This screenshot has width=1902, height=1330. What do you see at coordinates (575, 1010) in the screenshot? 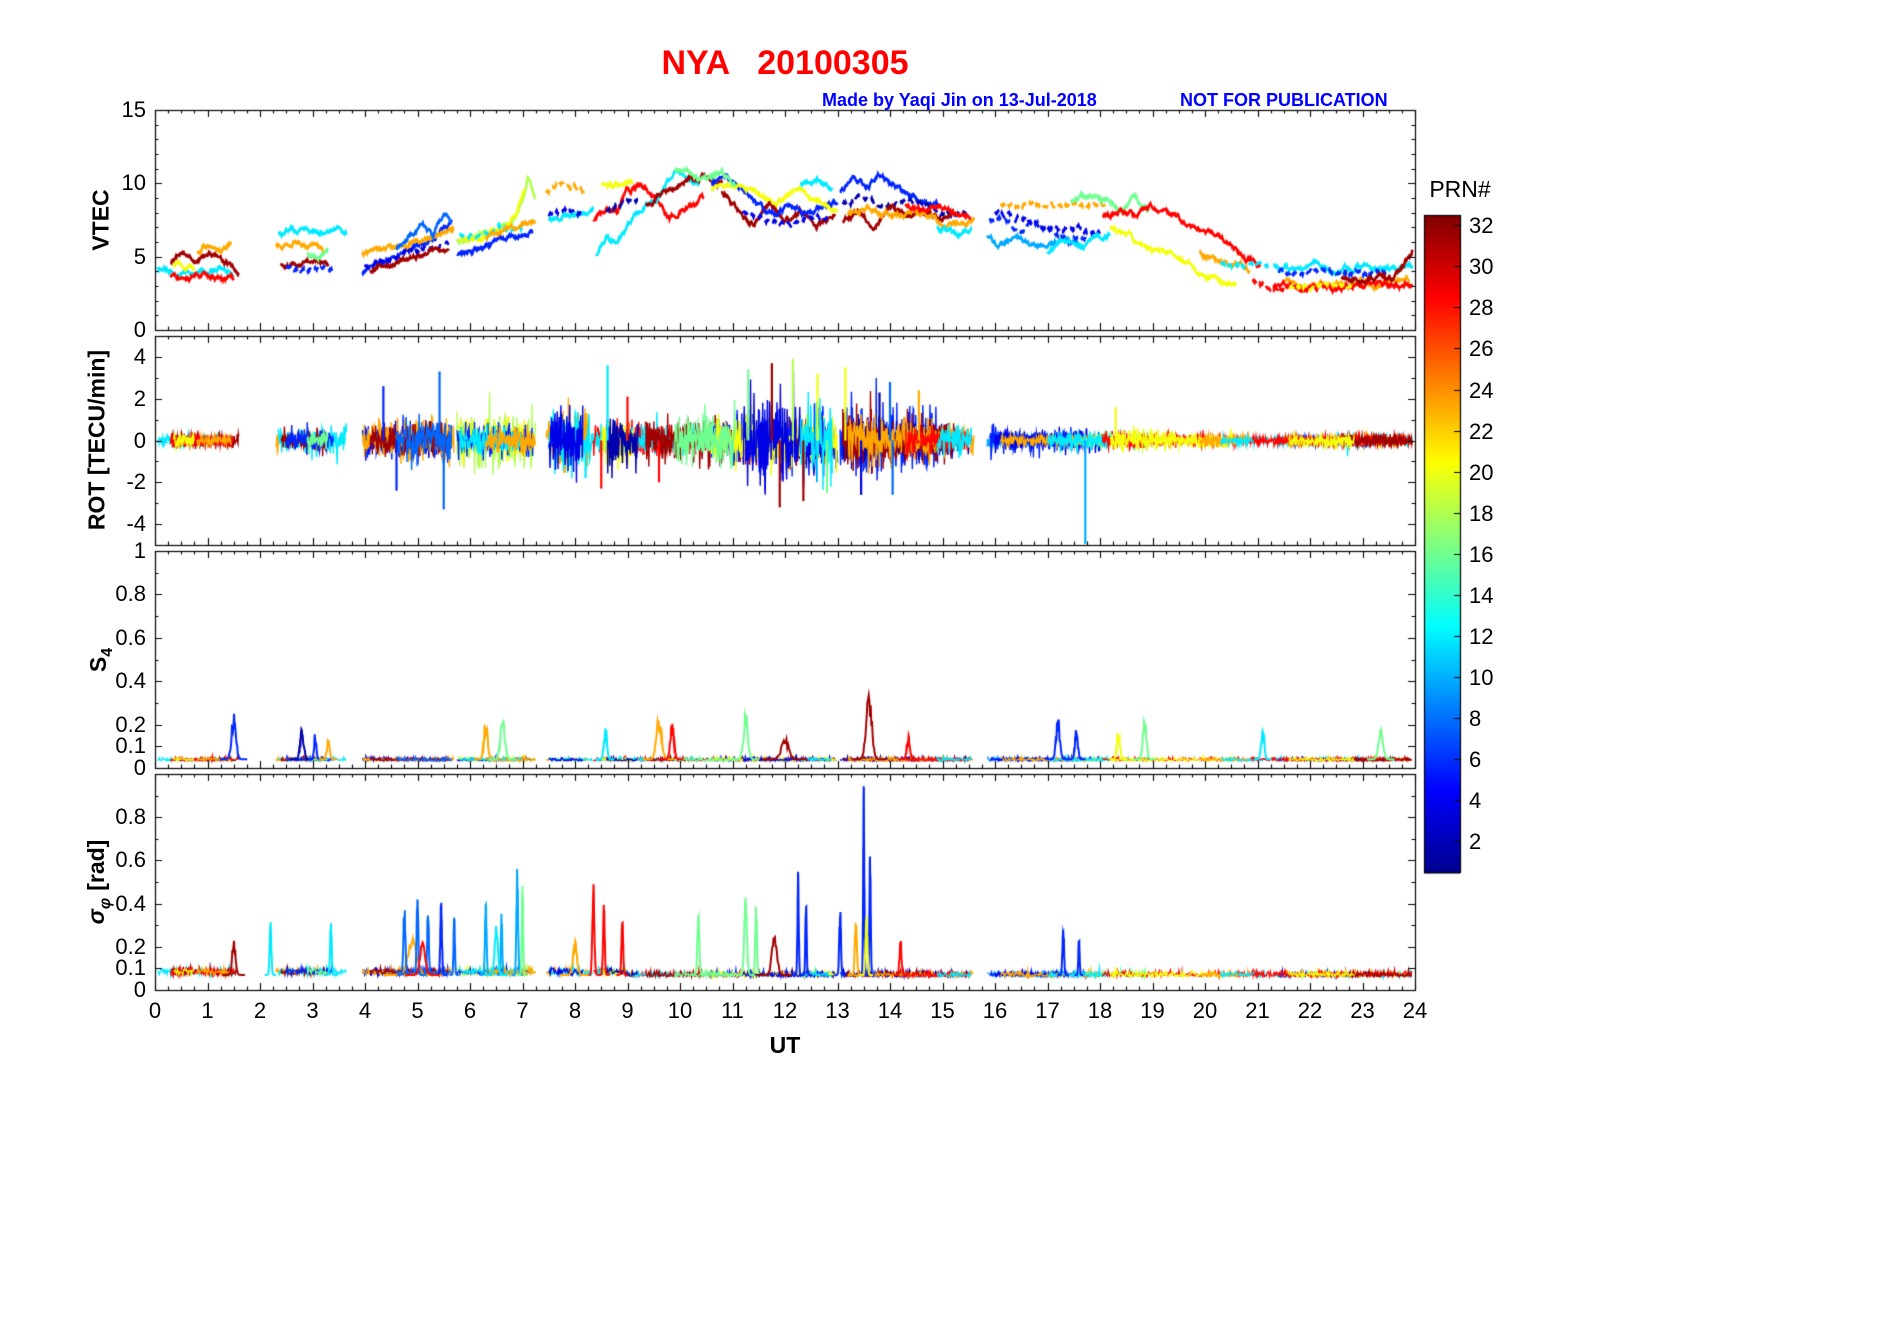
I see `x-tick-label: 8` at bounding box center [575, 1010].